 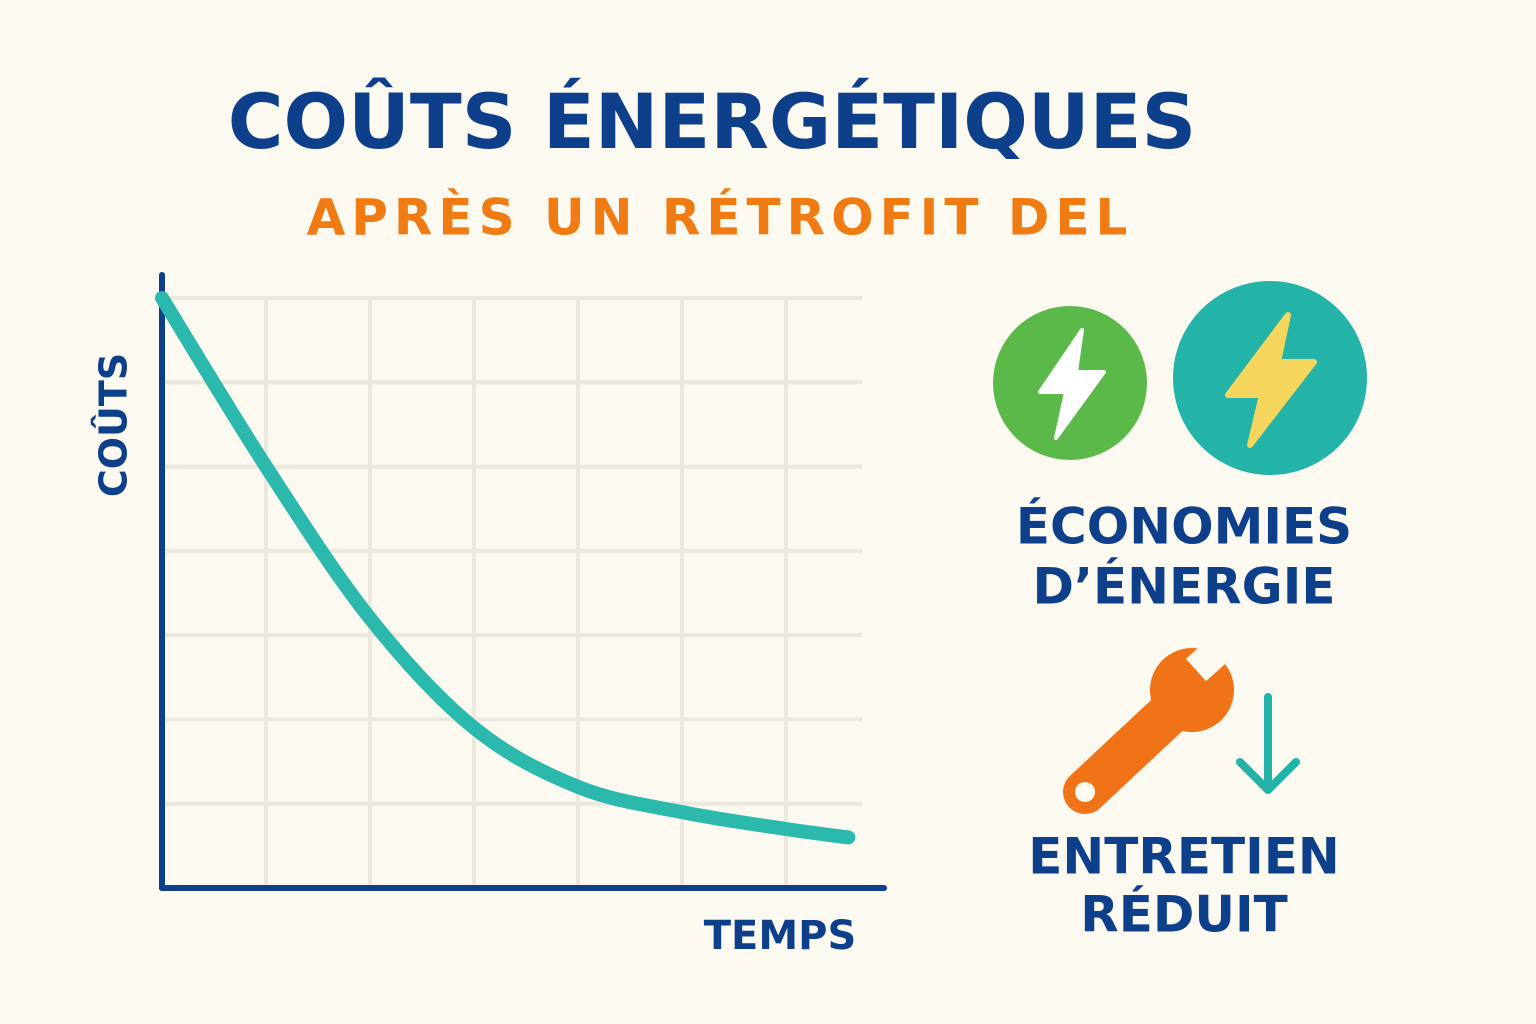 What do you see at coordinates (1184, 586) in the screenshot?
I see `annotation: D’ÉNERGIE` at bounding box center [1184, 586].